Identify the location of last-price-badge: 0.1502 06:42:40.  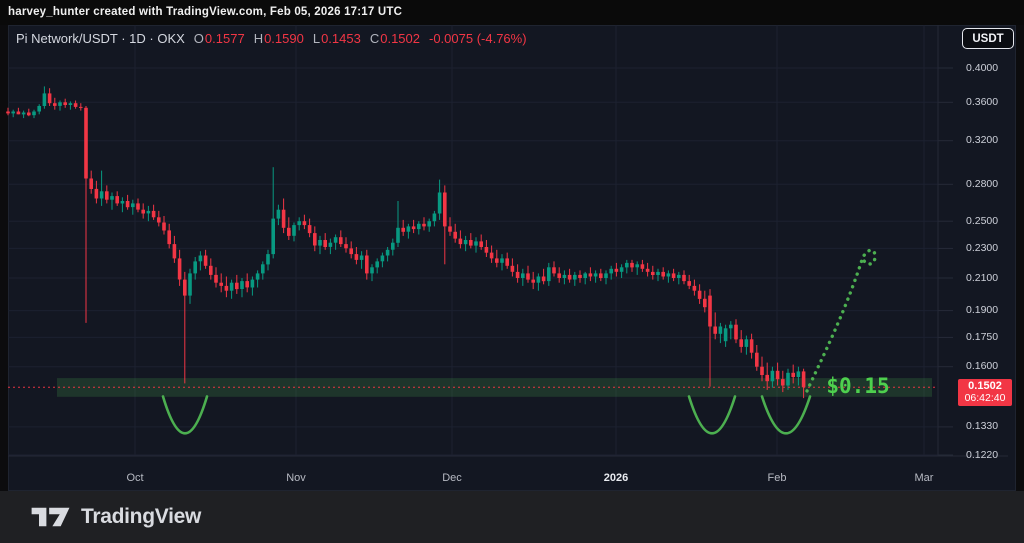
(985, 393).